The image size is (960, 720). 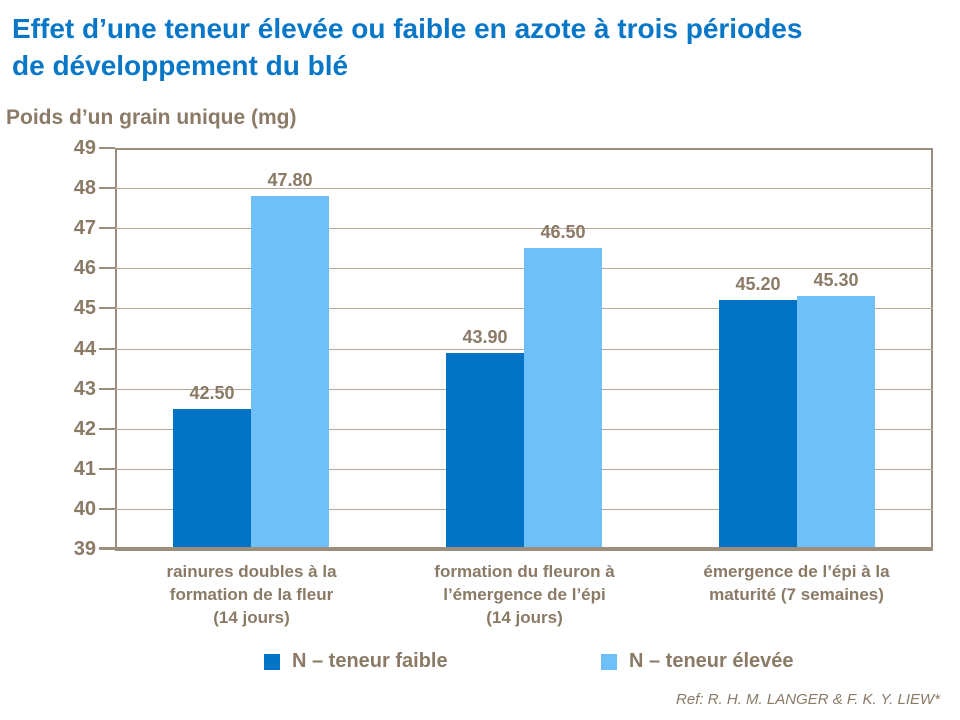 What do you see at coordinates (84, 469) in the screenshot?
I see `y-axis-tick-label: 41` at bounding box center [84, 469].